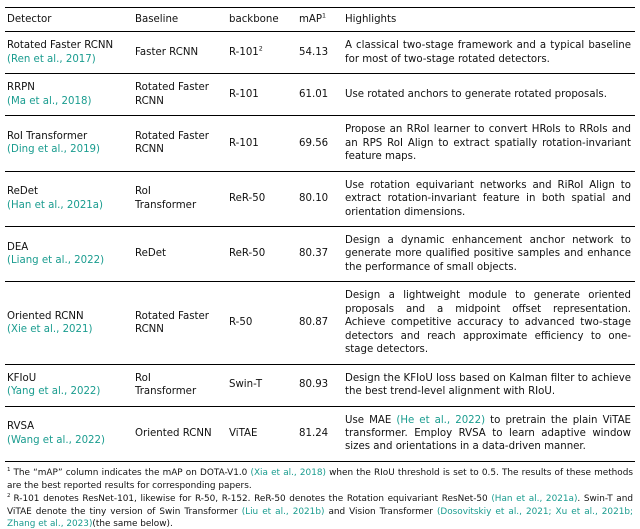 The image size is (640, 529). What do you see at coordinates (69, 198) in the screenshot?
I see `detector-cell: ReDet (Han et al., 2021a)` at bounding box center [69, 198].